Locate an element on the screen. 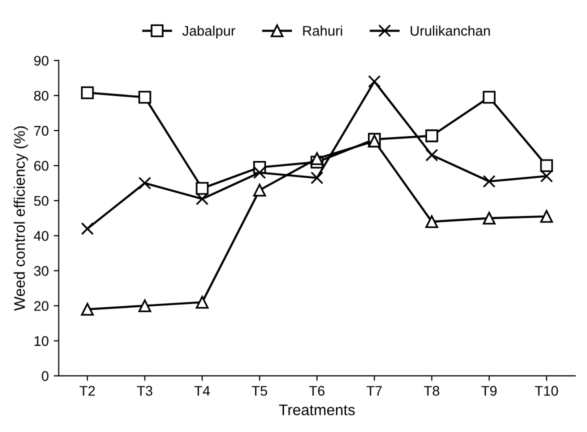 The width and height of the screenshot is (587, 432). y-axis-title: Weed control efficiency (%) is located at coordinates (21, 218).